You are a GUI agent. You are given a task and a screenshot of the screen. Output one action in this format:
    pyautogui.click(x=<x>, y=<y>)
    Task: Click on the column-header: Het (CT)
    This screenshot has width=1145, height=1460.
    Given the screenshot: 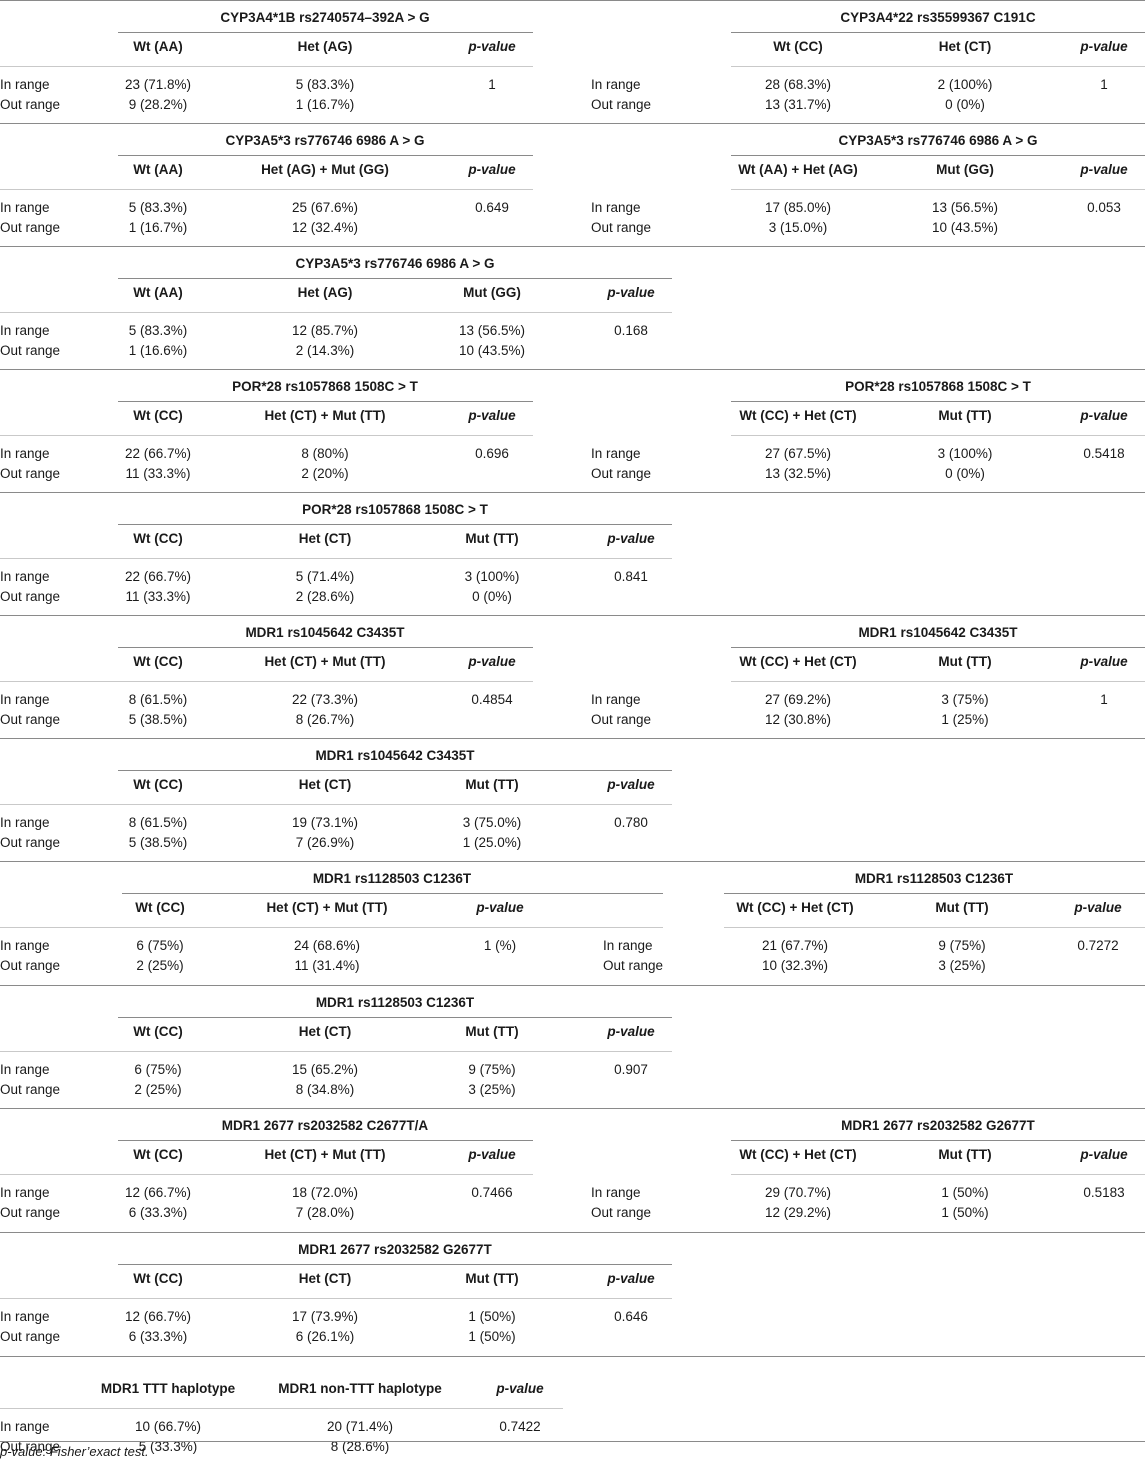 What is the action you would take?
    pyautogui.click(x=325, y=538)
    